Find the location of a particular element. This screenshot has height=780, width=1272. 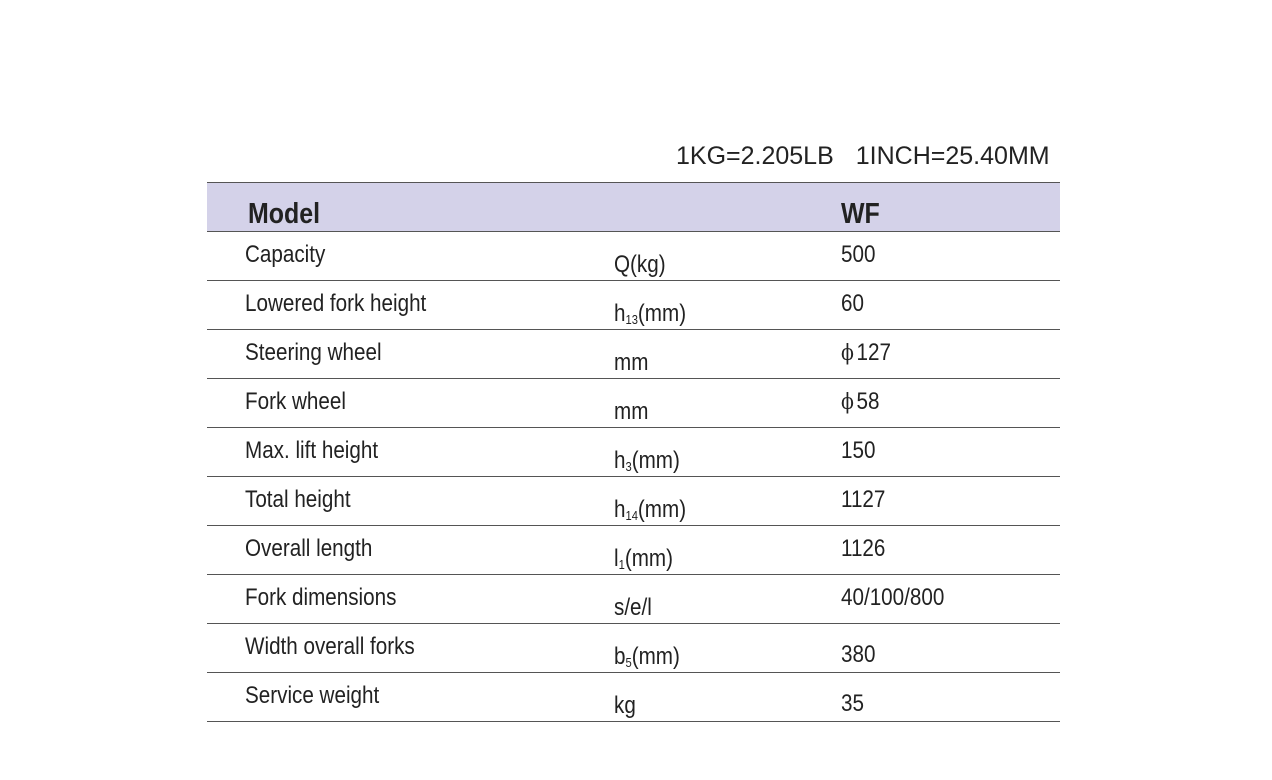

unit-subscript: 1 is located at coordinates (621, 564).